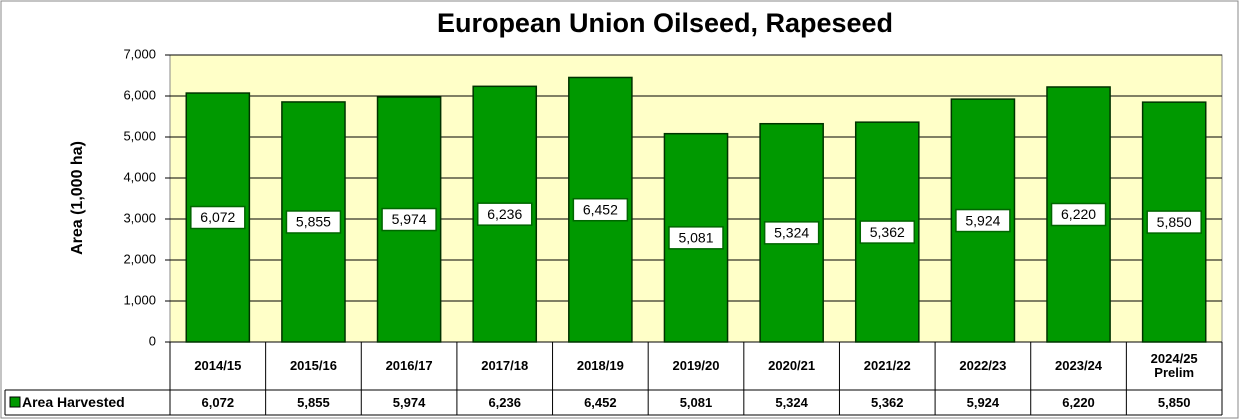 The image size is (1239, 419). I want to click on table-value: 5,974, so click(409, 402).